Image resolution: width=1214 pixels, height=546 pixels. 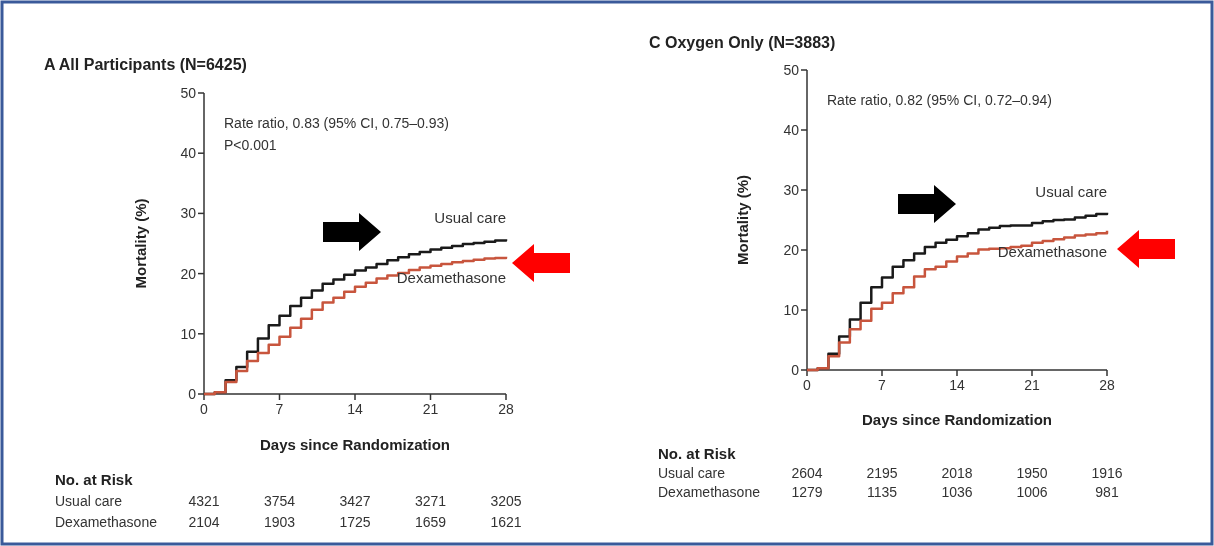 What do you see at coordinates (250, 145) in the screenshot?
I see `annotation: P<0.001` at bounding box center [250, 145].